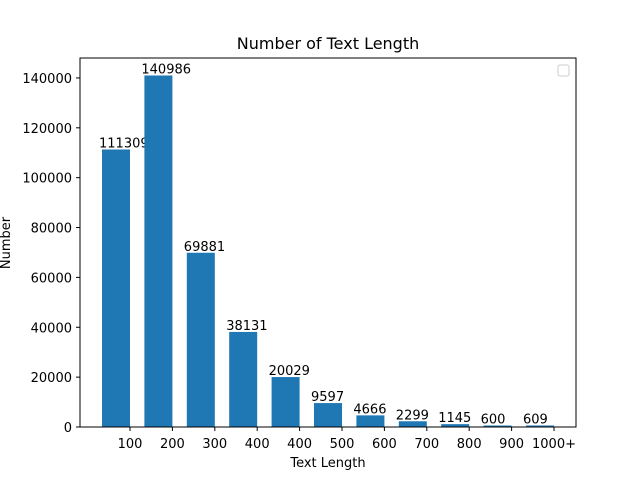 Image resolution: width=640 pixels, height=480 pixels. What do you see at coordinates (454, 418) in the screenshot?
I see `bar-value-label-8: 1145` at bounding box center [454, 418].